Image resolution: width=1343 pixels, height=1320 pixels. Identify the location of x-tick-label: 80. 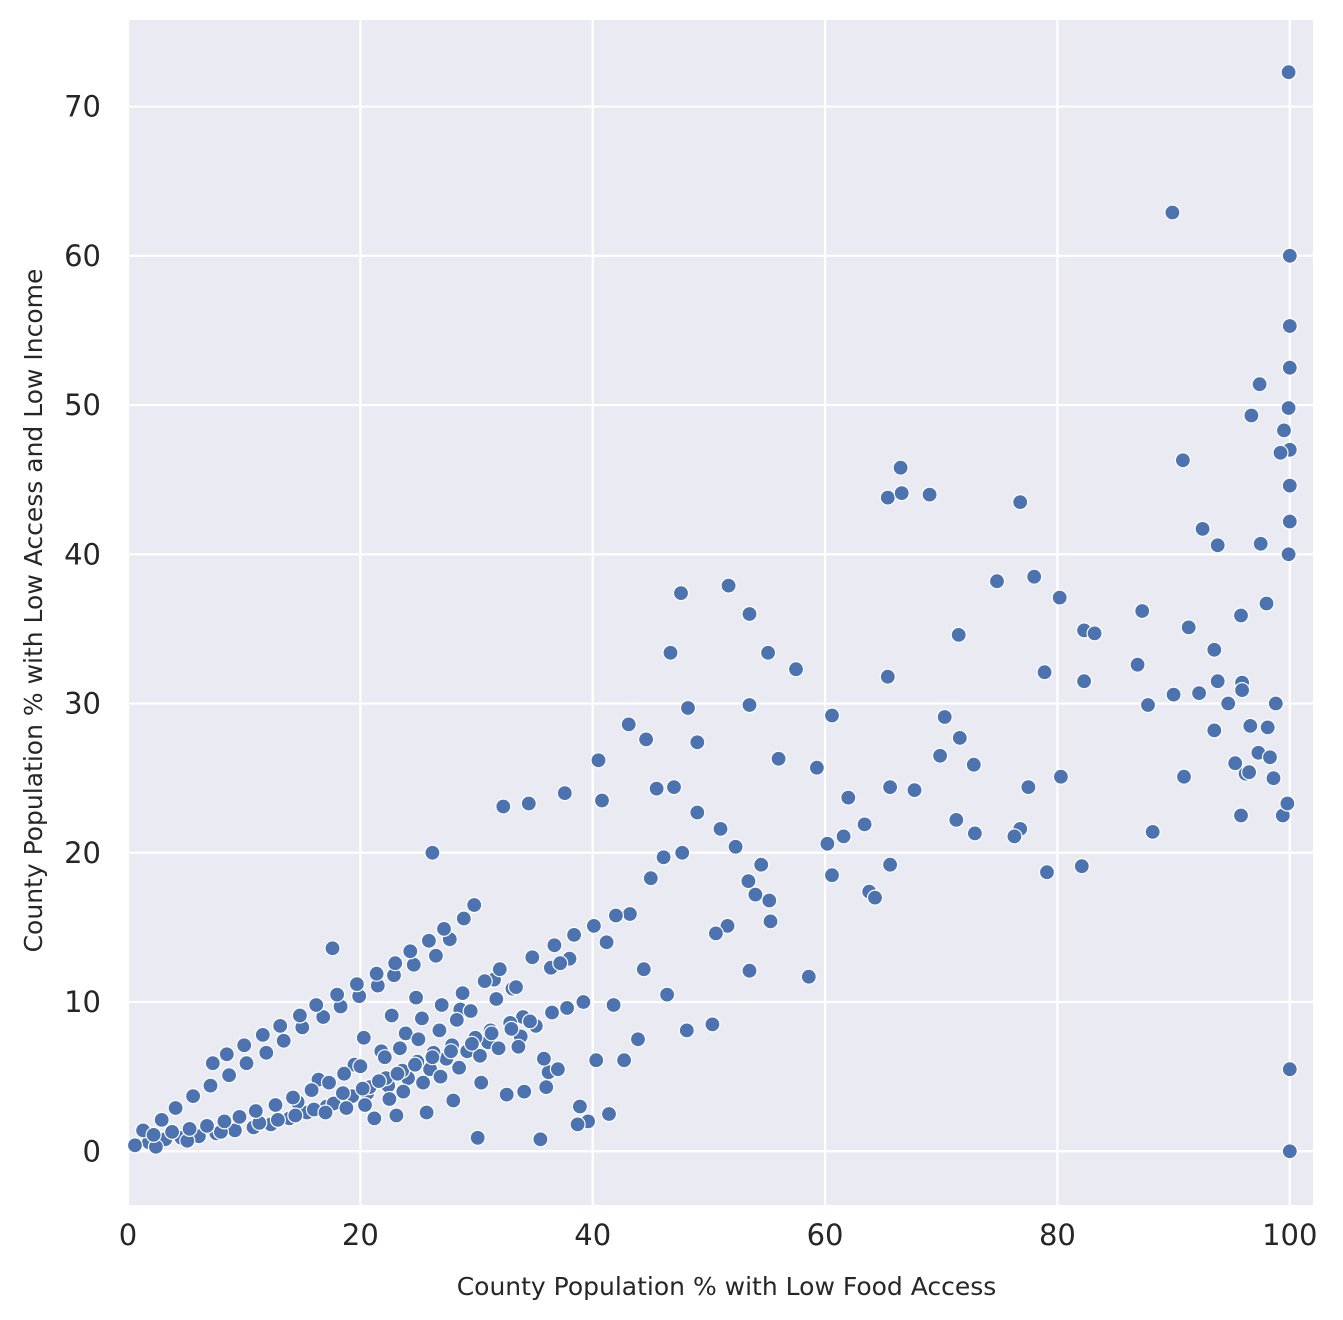
(1057, 1235).